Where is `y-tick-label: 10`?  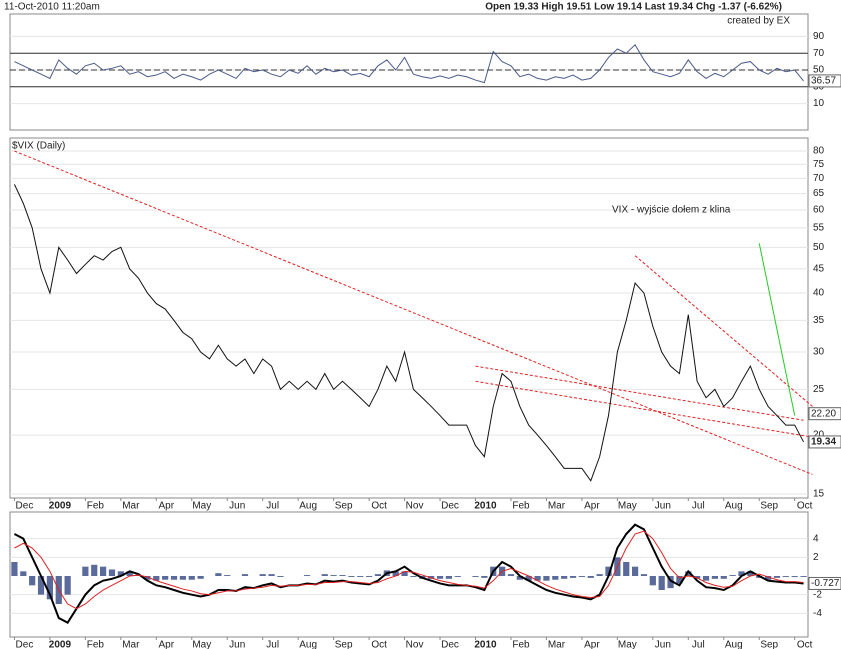 y-tick-label: 10 is located at coordinates (819, 103).